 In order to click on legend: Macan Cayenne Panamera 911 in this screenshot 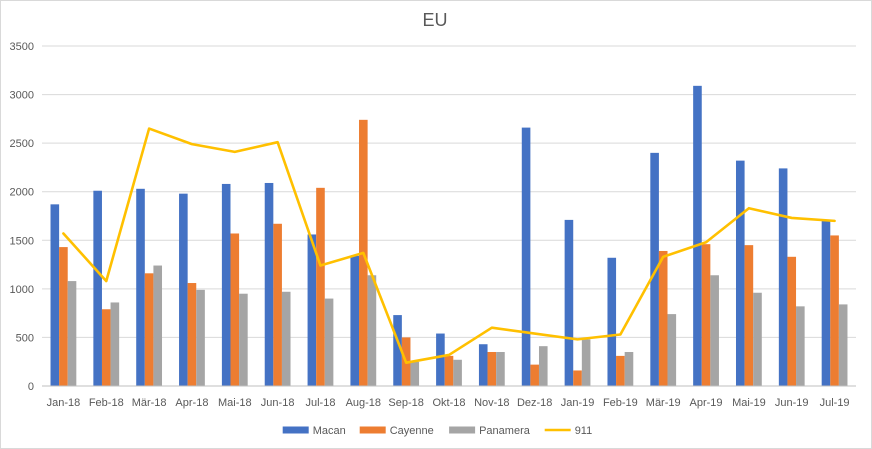, I will do `click(437, 431)`.